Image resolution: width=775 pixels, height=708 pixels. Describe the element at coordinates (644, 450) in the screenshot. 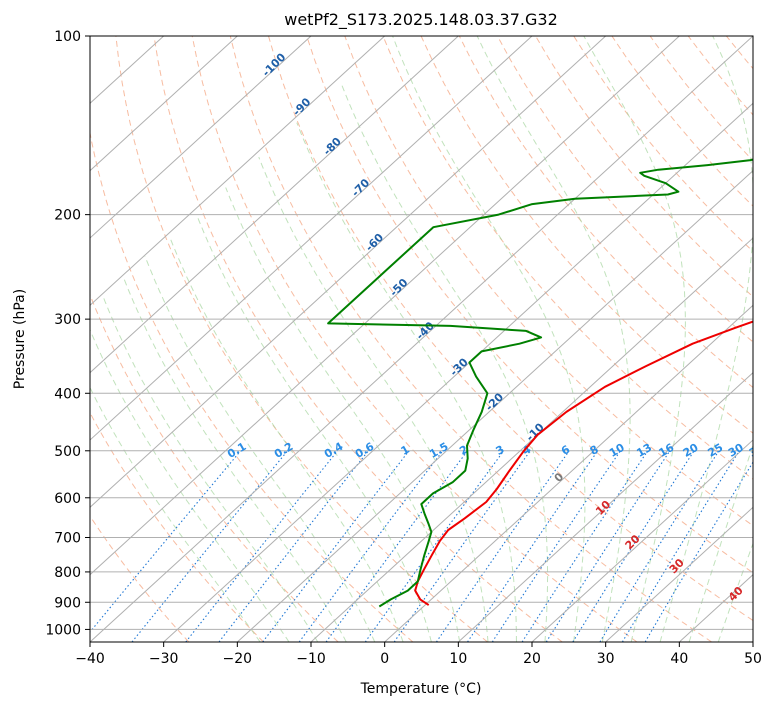

I see `mixing-ratio-label: 13` at that location.